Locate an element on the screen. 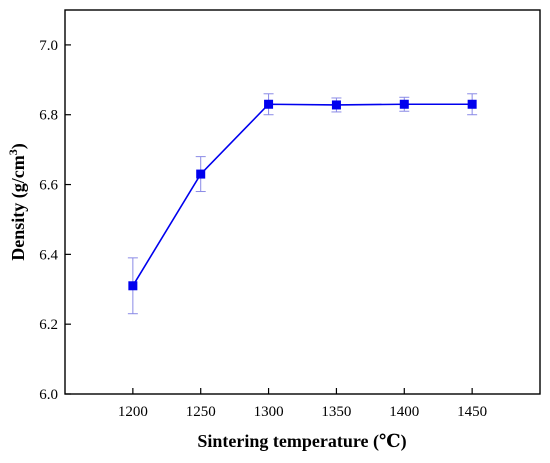 The width and height of the screenshot is (550, 463). y-tick-label: 6.8 is located at coordinates (48, 116).